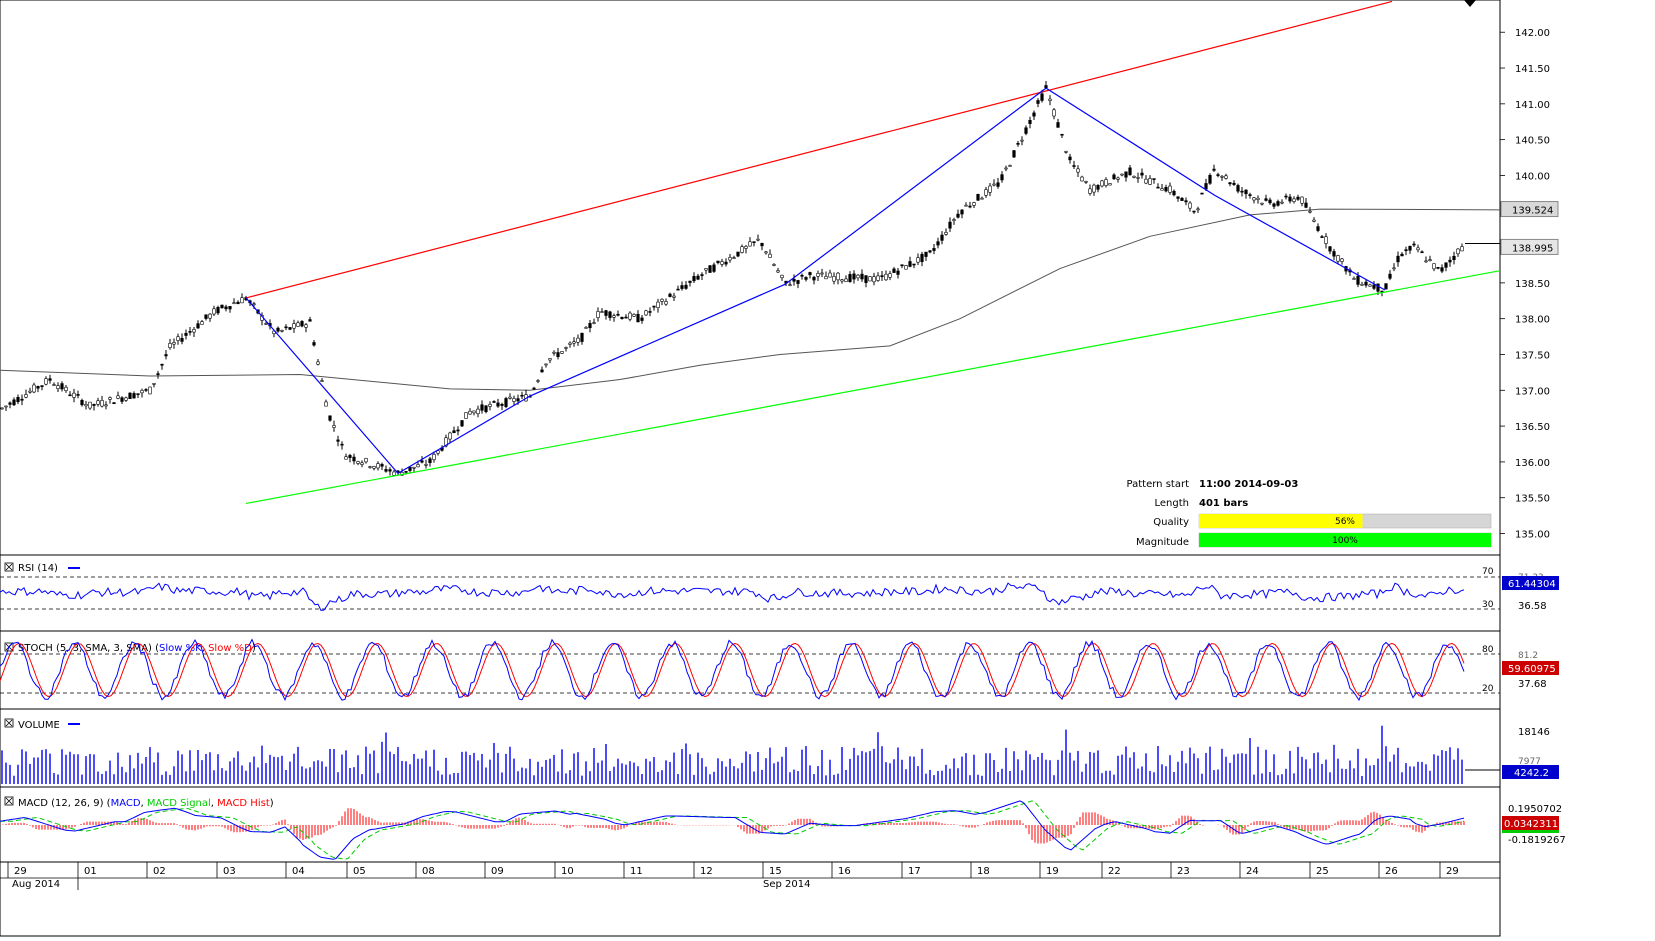 The height and width of the screenshot is (941, 1655). Describe the element at coordinates (1532, 684) in the screenshot. I see `stoch-axis-low: 37.68` at that location.